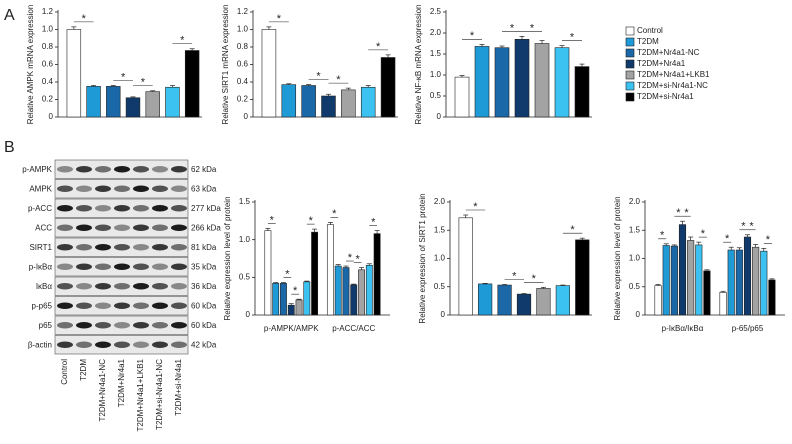  What do you see at coordinates (748, 328) in the screenshot?
I see `x-tick-label: p-65/p65` at bounding box center [748, 328].